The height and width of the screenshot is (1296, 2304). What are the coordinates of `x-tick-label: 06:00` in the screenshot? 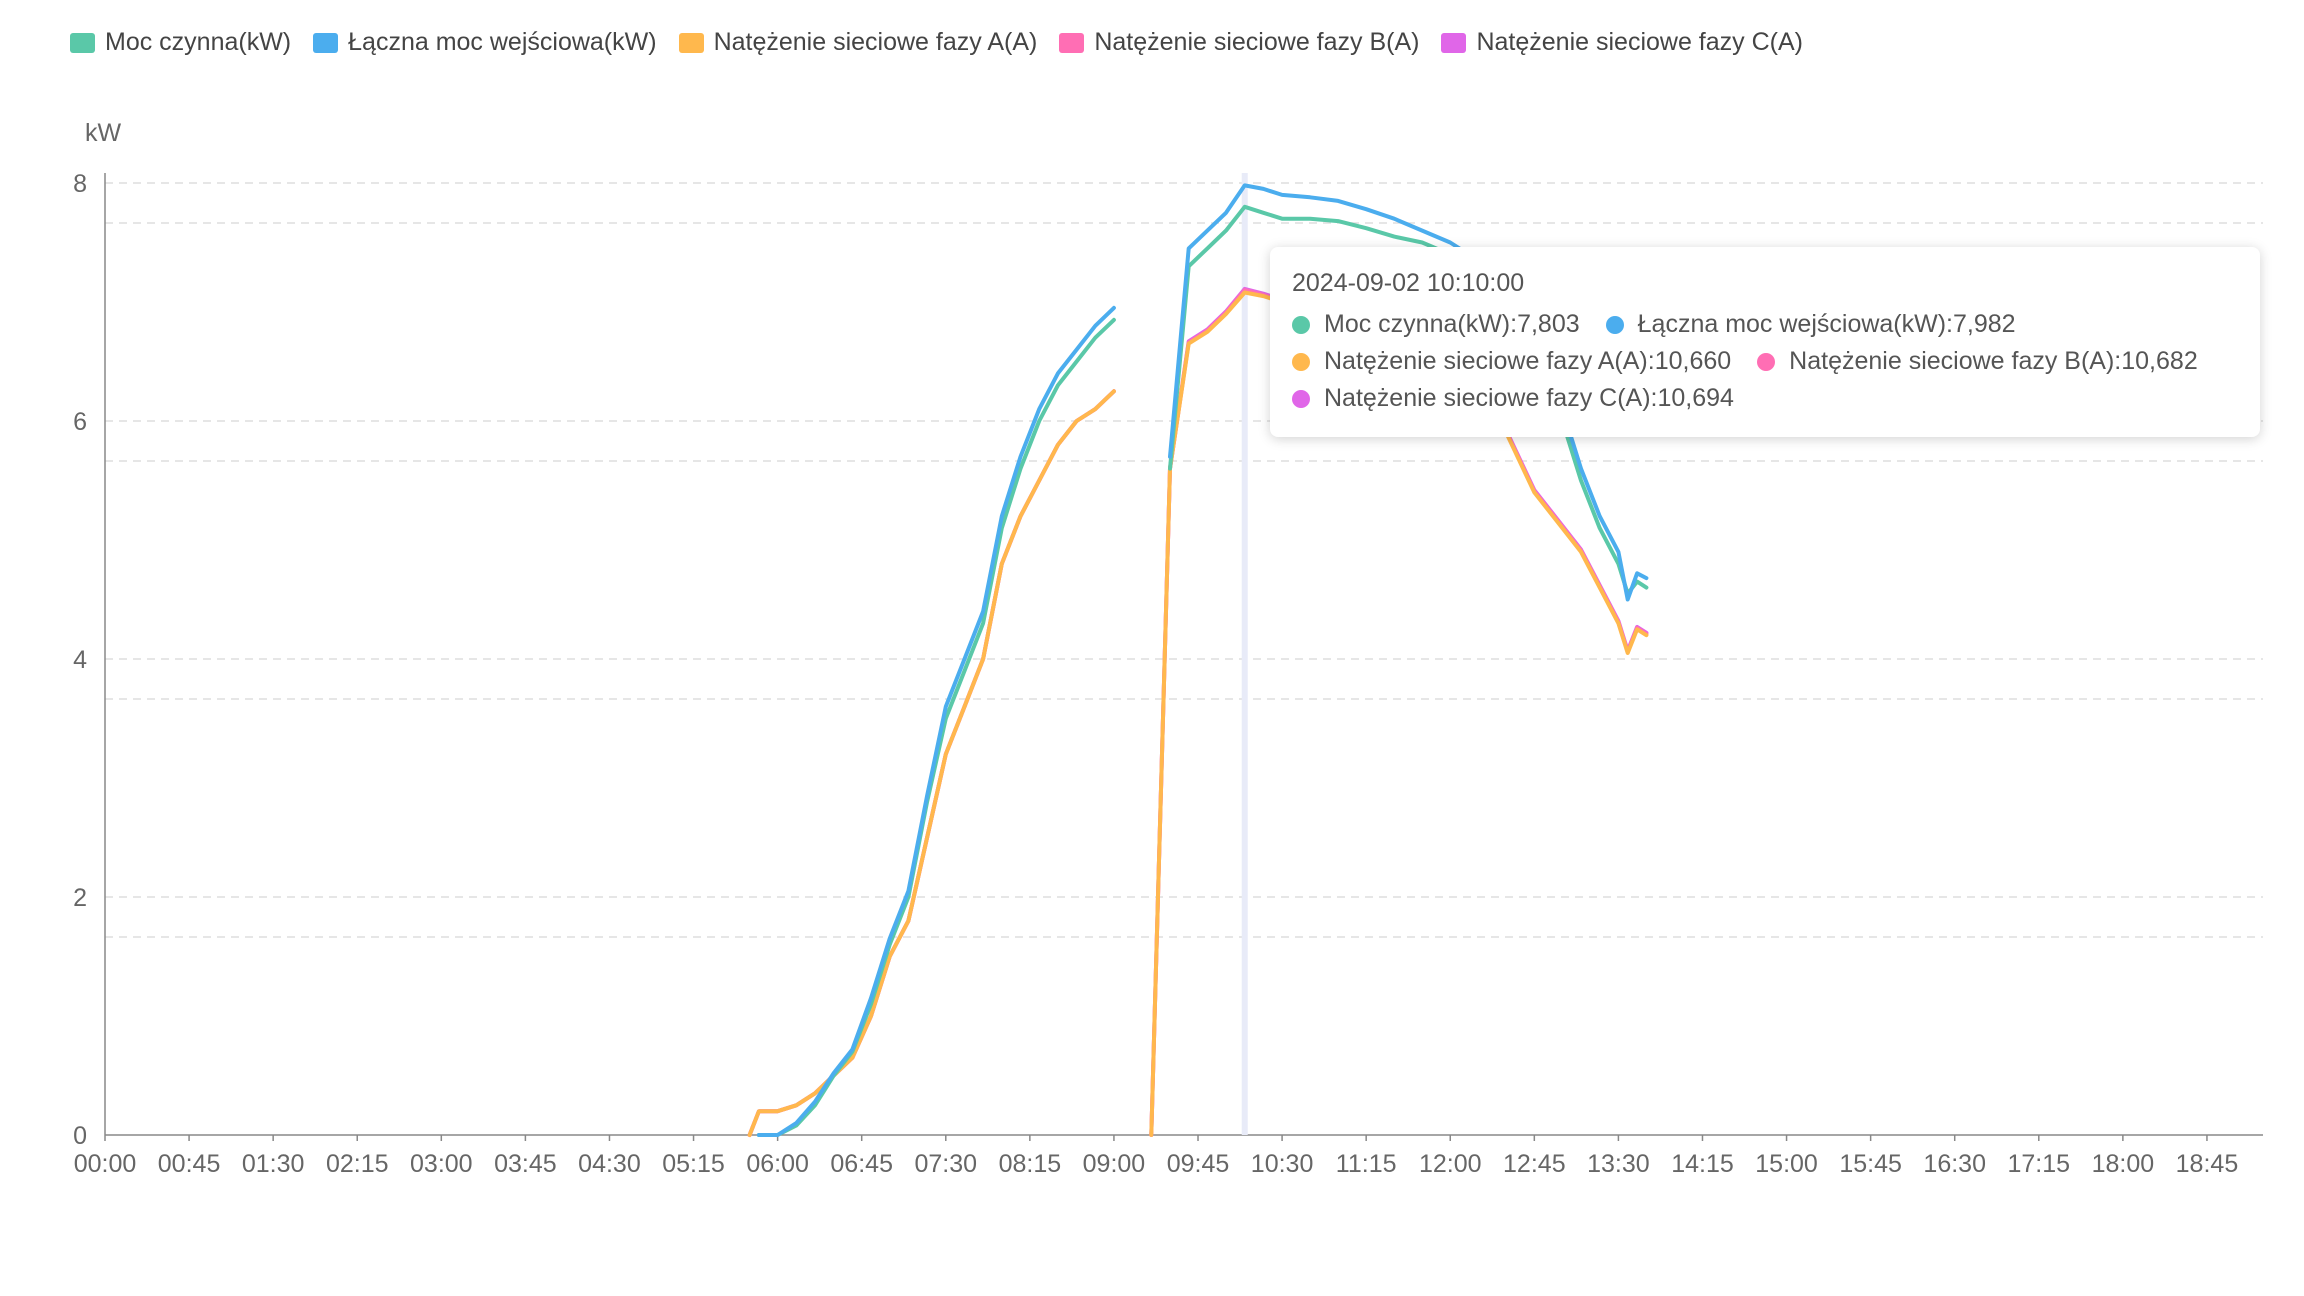 It's located at (777, 1164).